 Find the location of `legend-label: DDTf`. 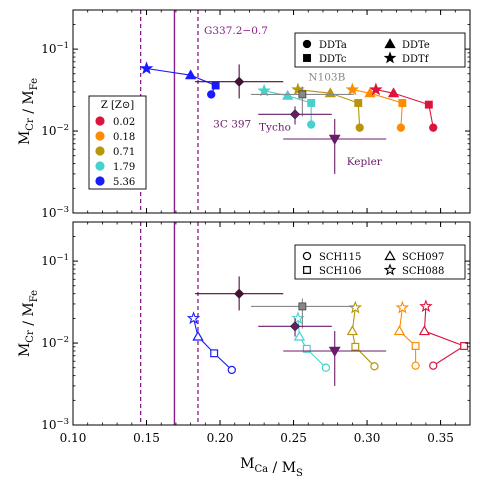

legend-label: DDTf is located at coordinates (416, 59).